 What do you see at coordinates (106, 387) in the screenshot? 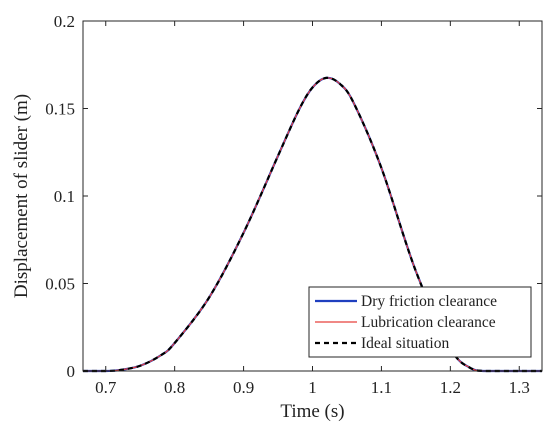
I see `x-tick-label: 0.7` at bounding box center [106, 387].